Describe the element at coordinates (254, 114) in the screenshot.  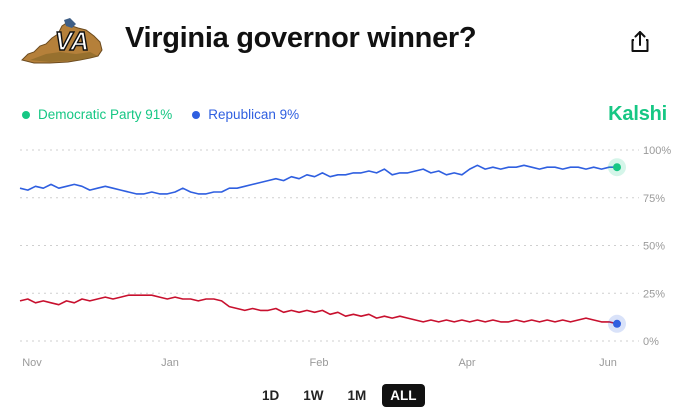
I see `legend-label-republican: Republican 9%` at that location.